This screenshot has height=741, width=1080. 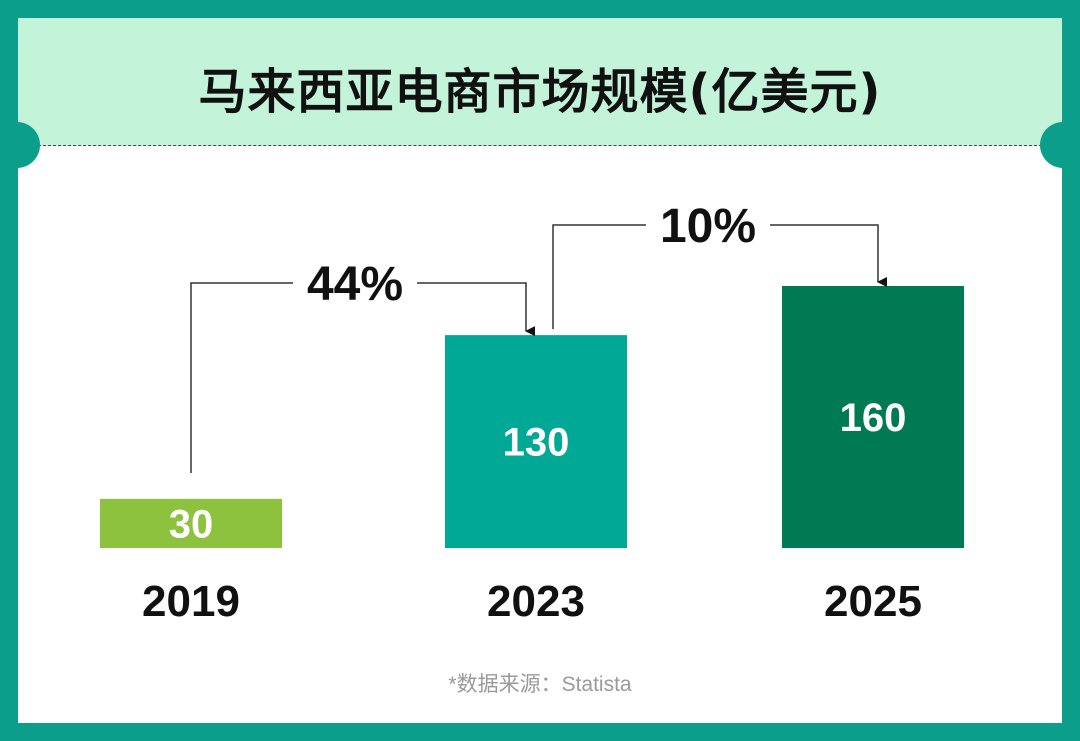 What do you see at coordinates (873, 601) in the screenshot?
I see `category-label-2025: 2025` at bounding box center [873, 601].